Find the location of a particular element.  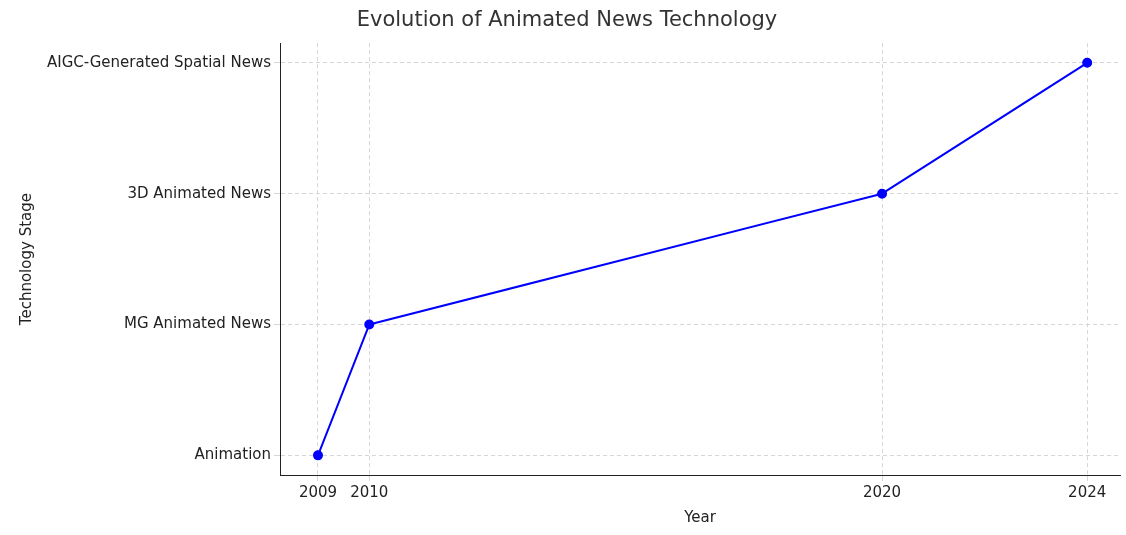

y-tick-label: 3D Animated News is located at coordinates (199, 192).